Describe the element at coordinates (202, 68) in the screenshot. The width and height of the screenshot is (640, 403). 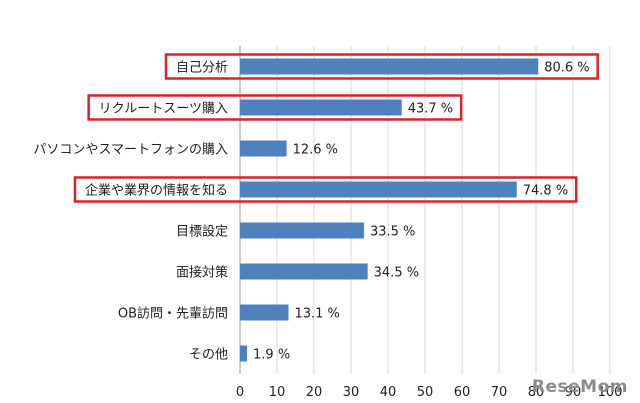
I see `category-label: 自己分析` at that location.